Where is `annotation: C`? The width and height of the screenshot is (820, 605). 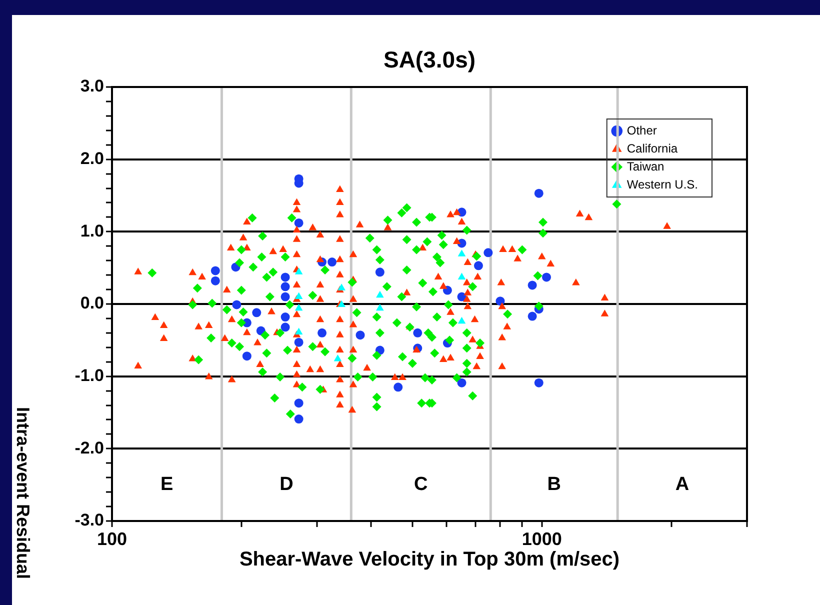 annotation: C is located at coordinates (421, 485).